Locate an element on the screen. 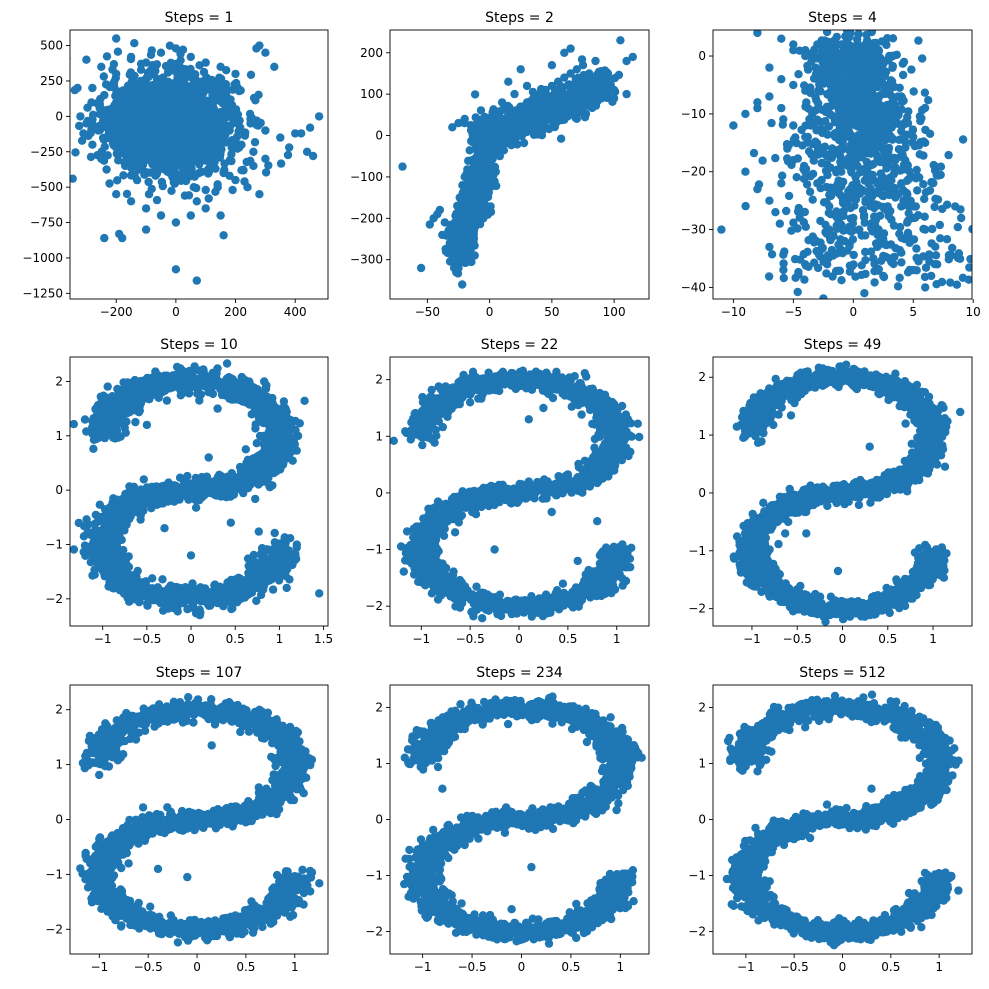 The height and width of the screenshot is (989, 989). y-tick-label: −100 is located at coordinates (366, 177).